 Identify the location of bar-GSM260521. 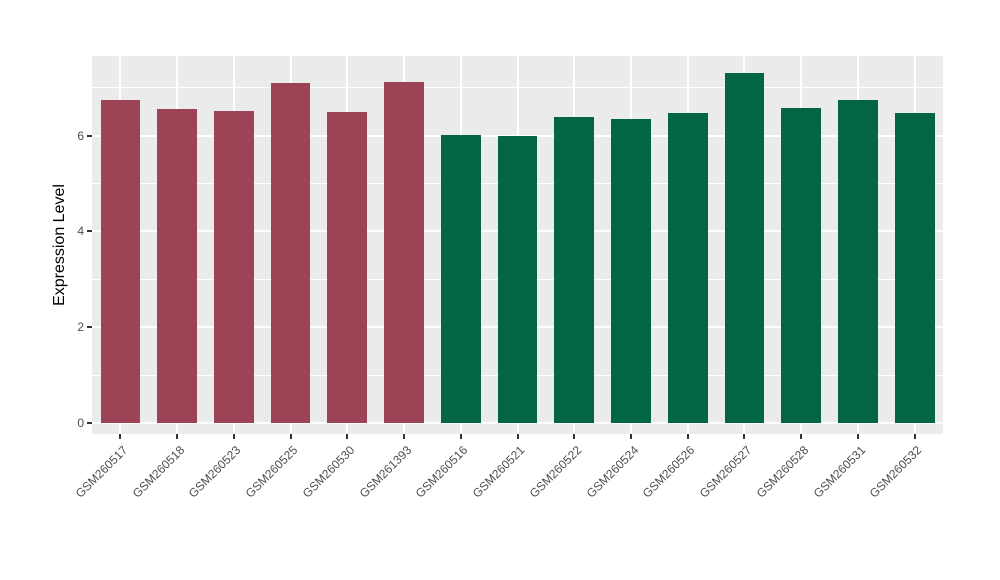
(517, 279).